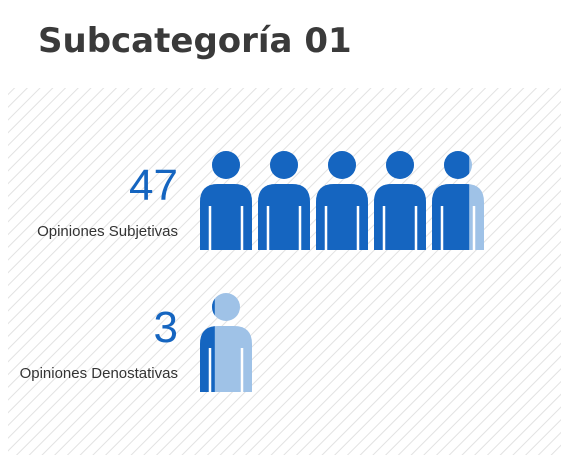 The image size is (561, 455). I want to click on category-label: Opiniones Denostativas, so click(99, 373).